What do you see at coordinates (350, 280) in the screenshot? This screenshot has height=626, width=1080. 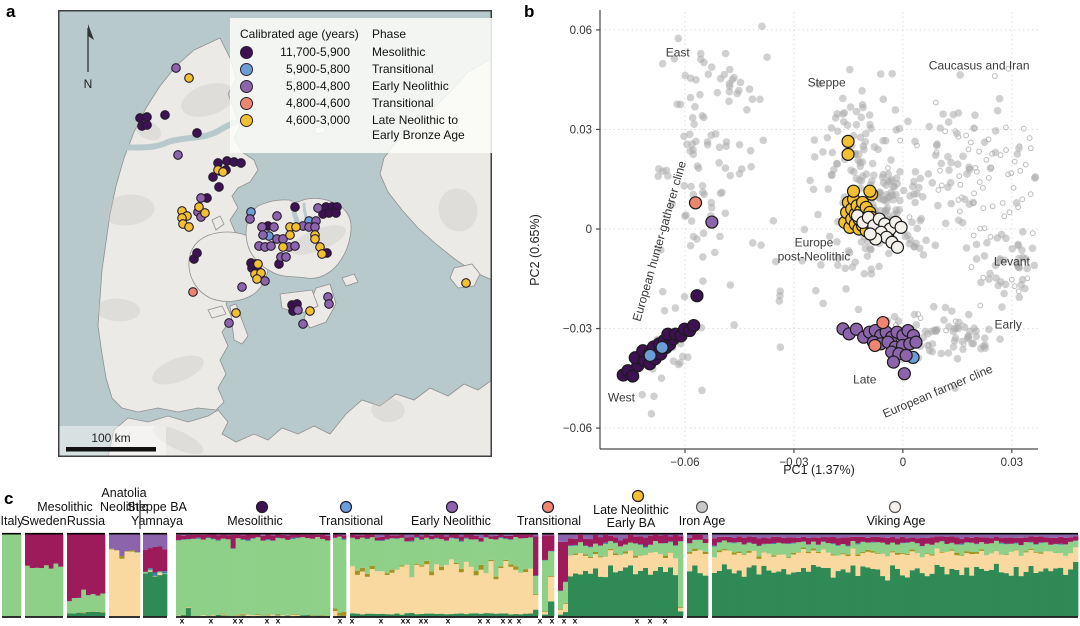 I see `mon-island` at bounding box center [350, 280].